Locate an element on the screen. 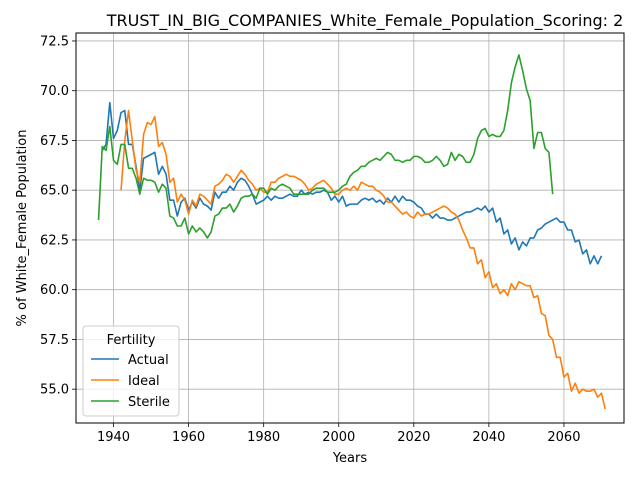 Image resolution: width=640 pixels, height=480 pixels. x-tick-label: 2060 is located at coordinates (563, 437).